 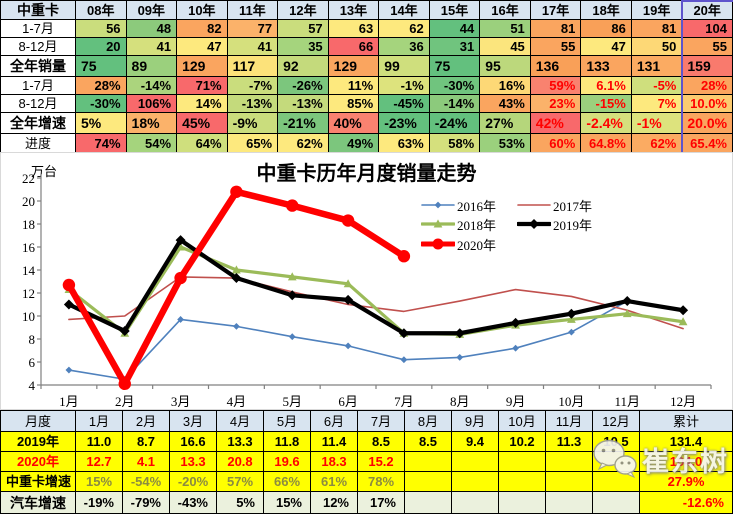 What do you see at coordinates (505, 85) in the screenshot?
I see `data-cell: 16%` at bounding box center [505, 85].